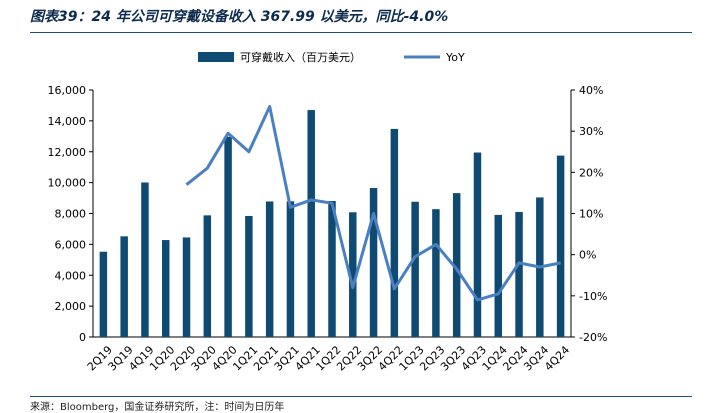  Describe the element at coordinates (67, 90) in the screenshot. I see `left-tick-label: 16,000` at that location.